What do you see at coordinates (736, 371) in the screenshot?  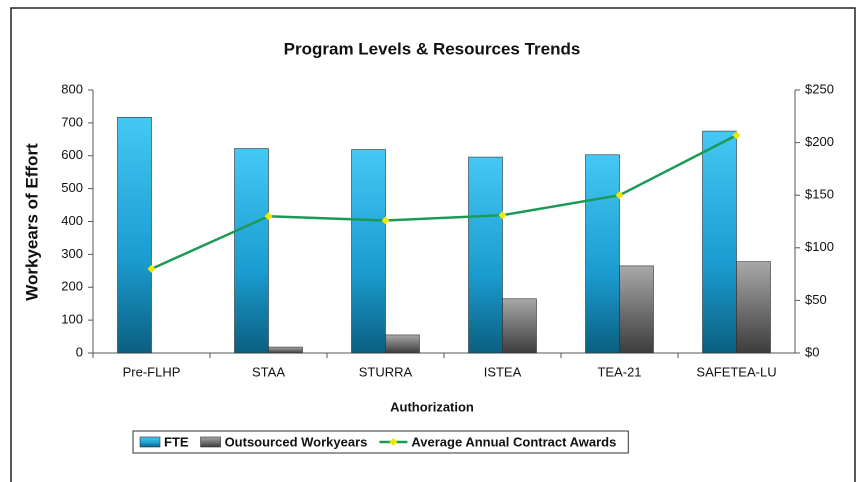 I see `x-tick-label: SAFETEA-LU` at bounding box center [736, 371].